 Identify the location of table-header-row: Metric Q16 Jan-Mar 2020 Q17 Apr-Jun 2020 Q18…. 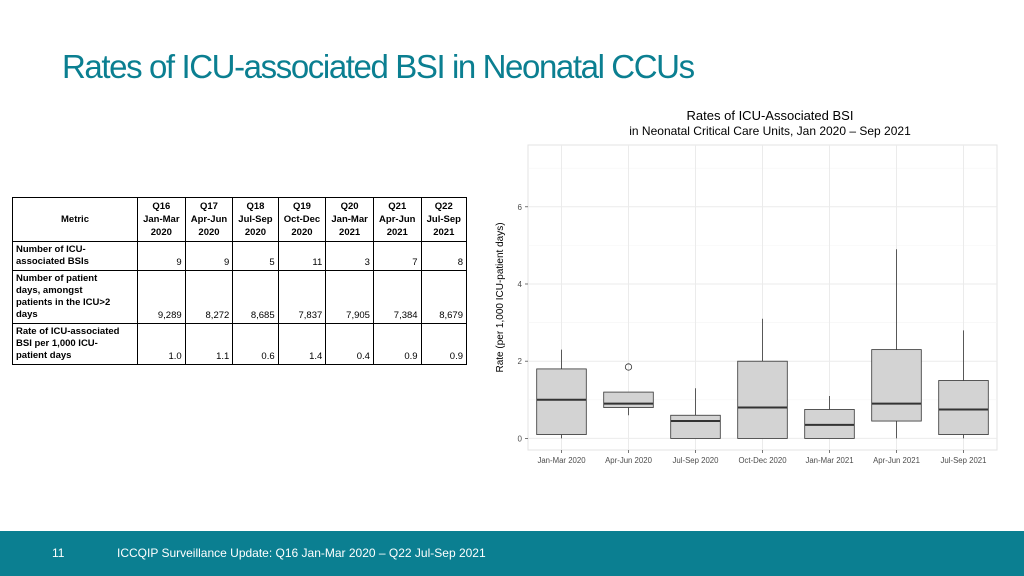
(240, 219).